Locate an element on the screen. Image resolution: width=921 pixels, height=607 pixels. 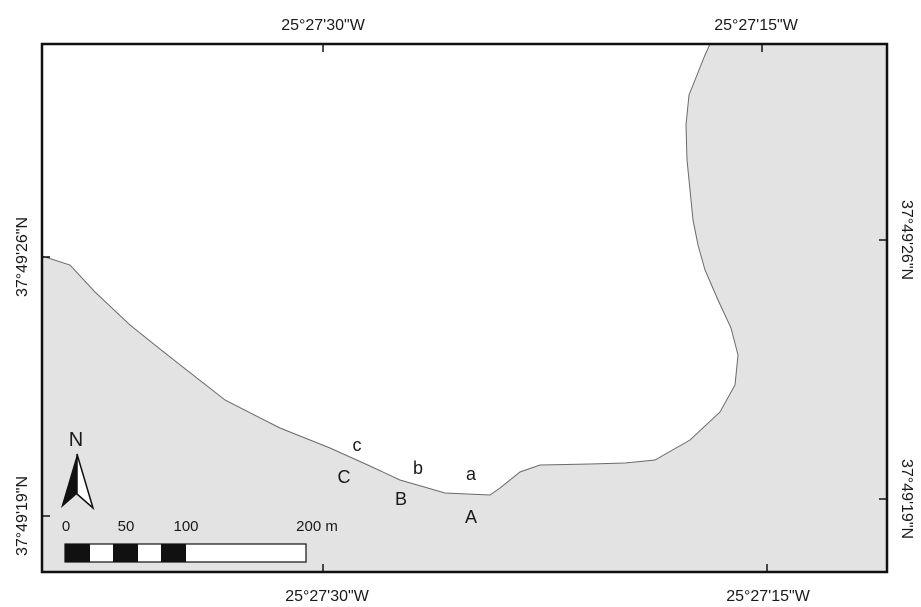
scale-label-200m: 200 m is located at coordinates (317, 526).